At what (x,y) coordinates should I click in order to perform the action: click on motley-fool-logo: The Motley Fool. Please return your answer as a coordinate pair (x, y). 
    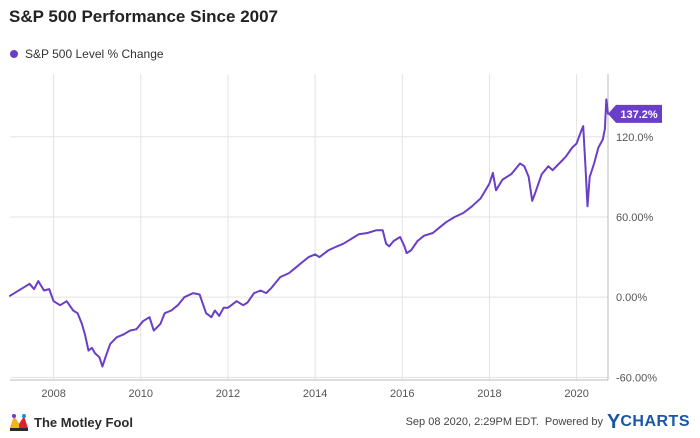
    Looking at the image, I should click on (70, 422).